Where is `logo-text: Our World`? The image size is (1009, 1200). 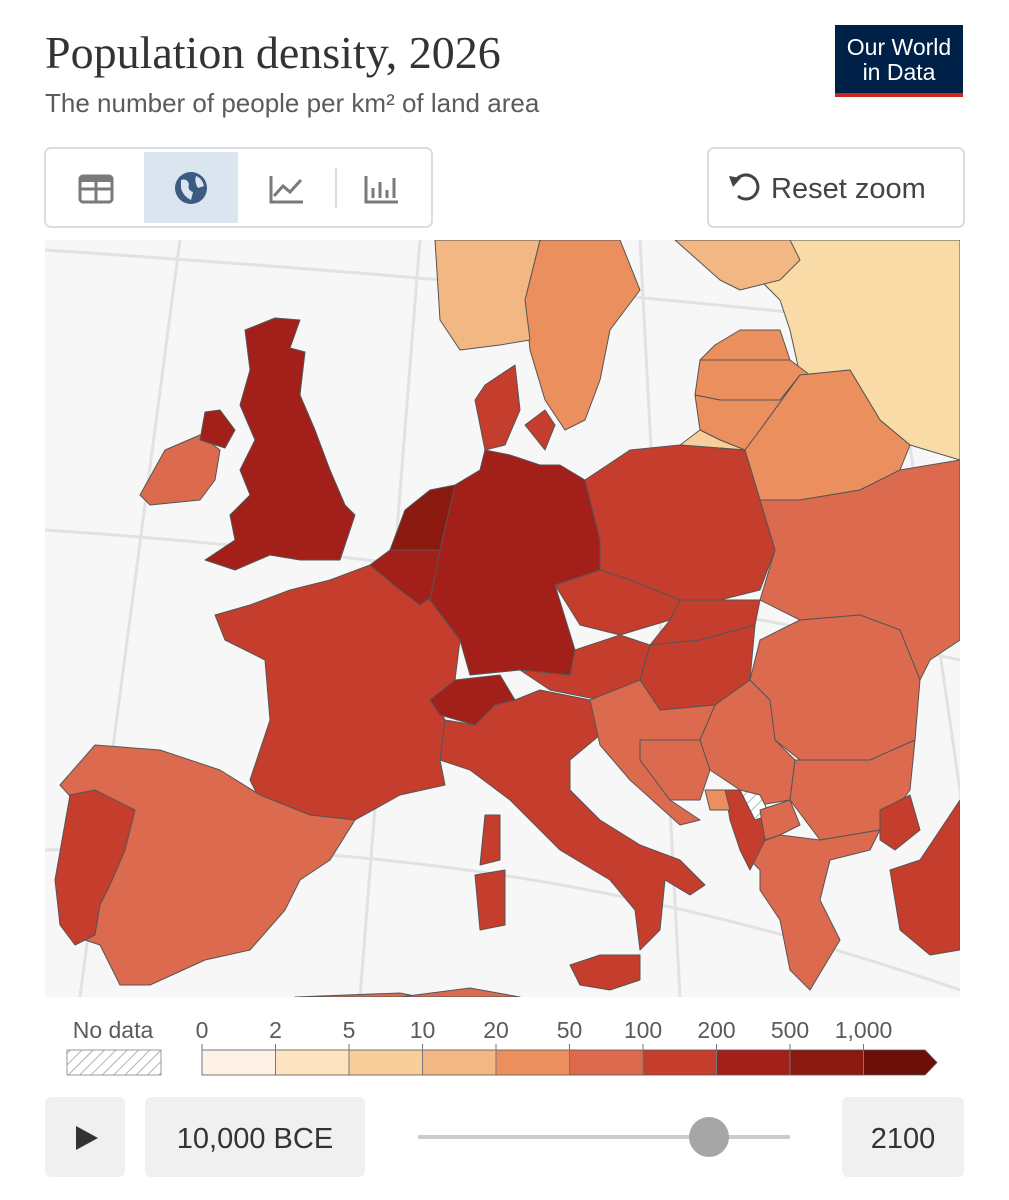
logo-text: Our World is located at coordinates (899, 47).